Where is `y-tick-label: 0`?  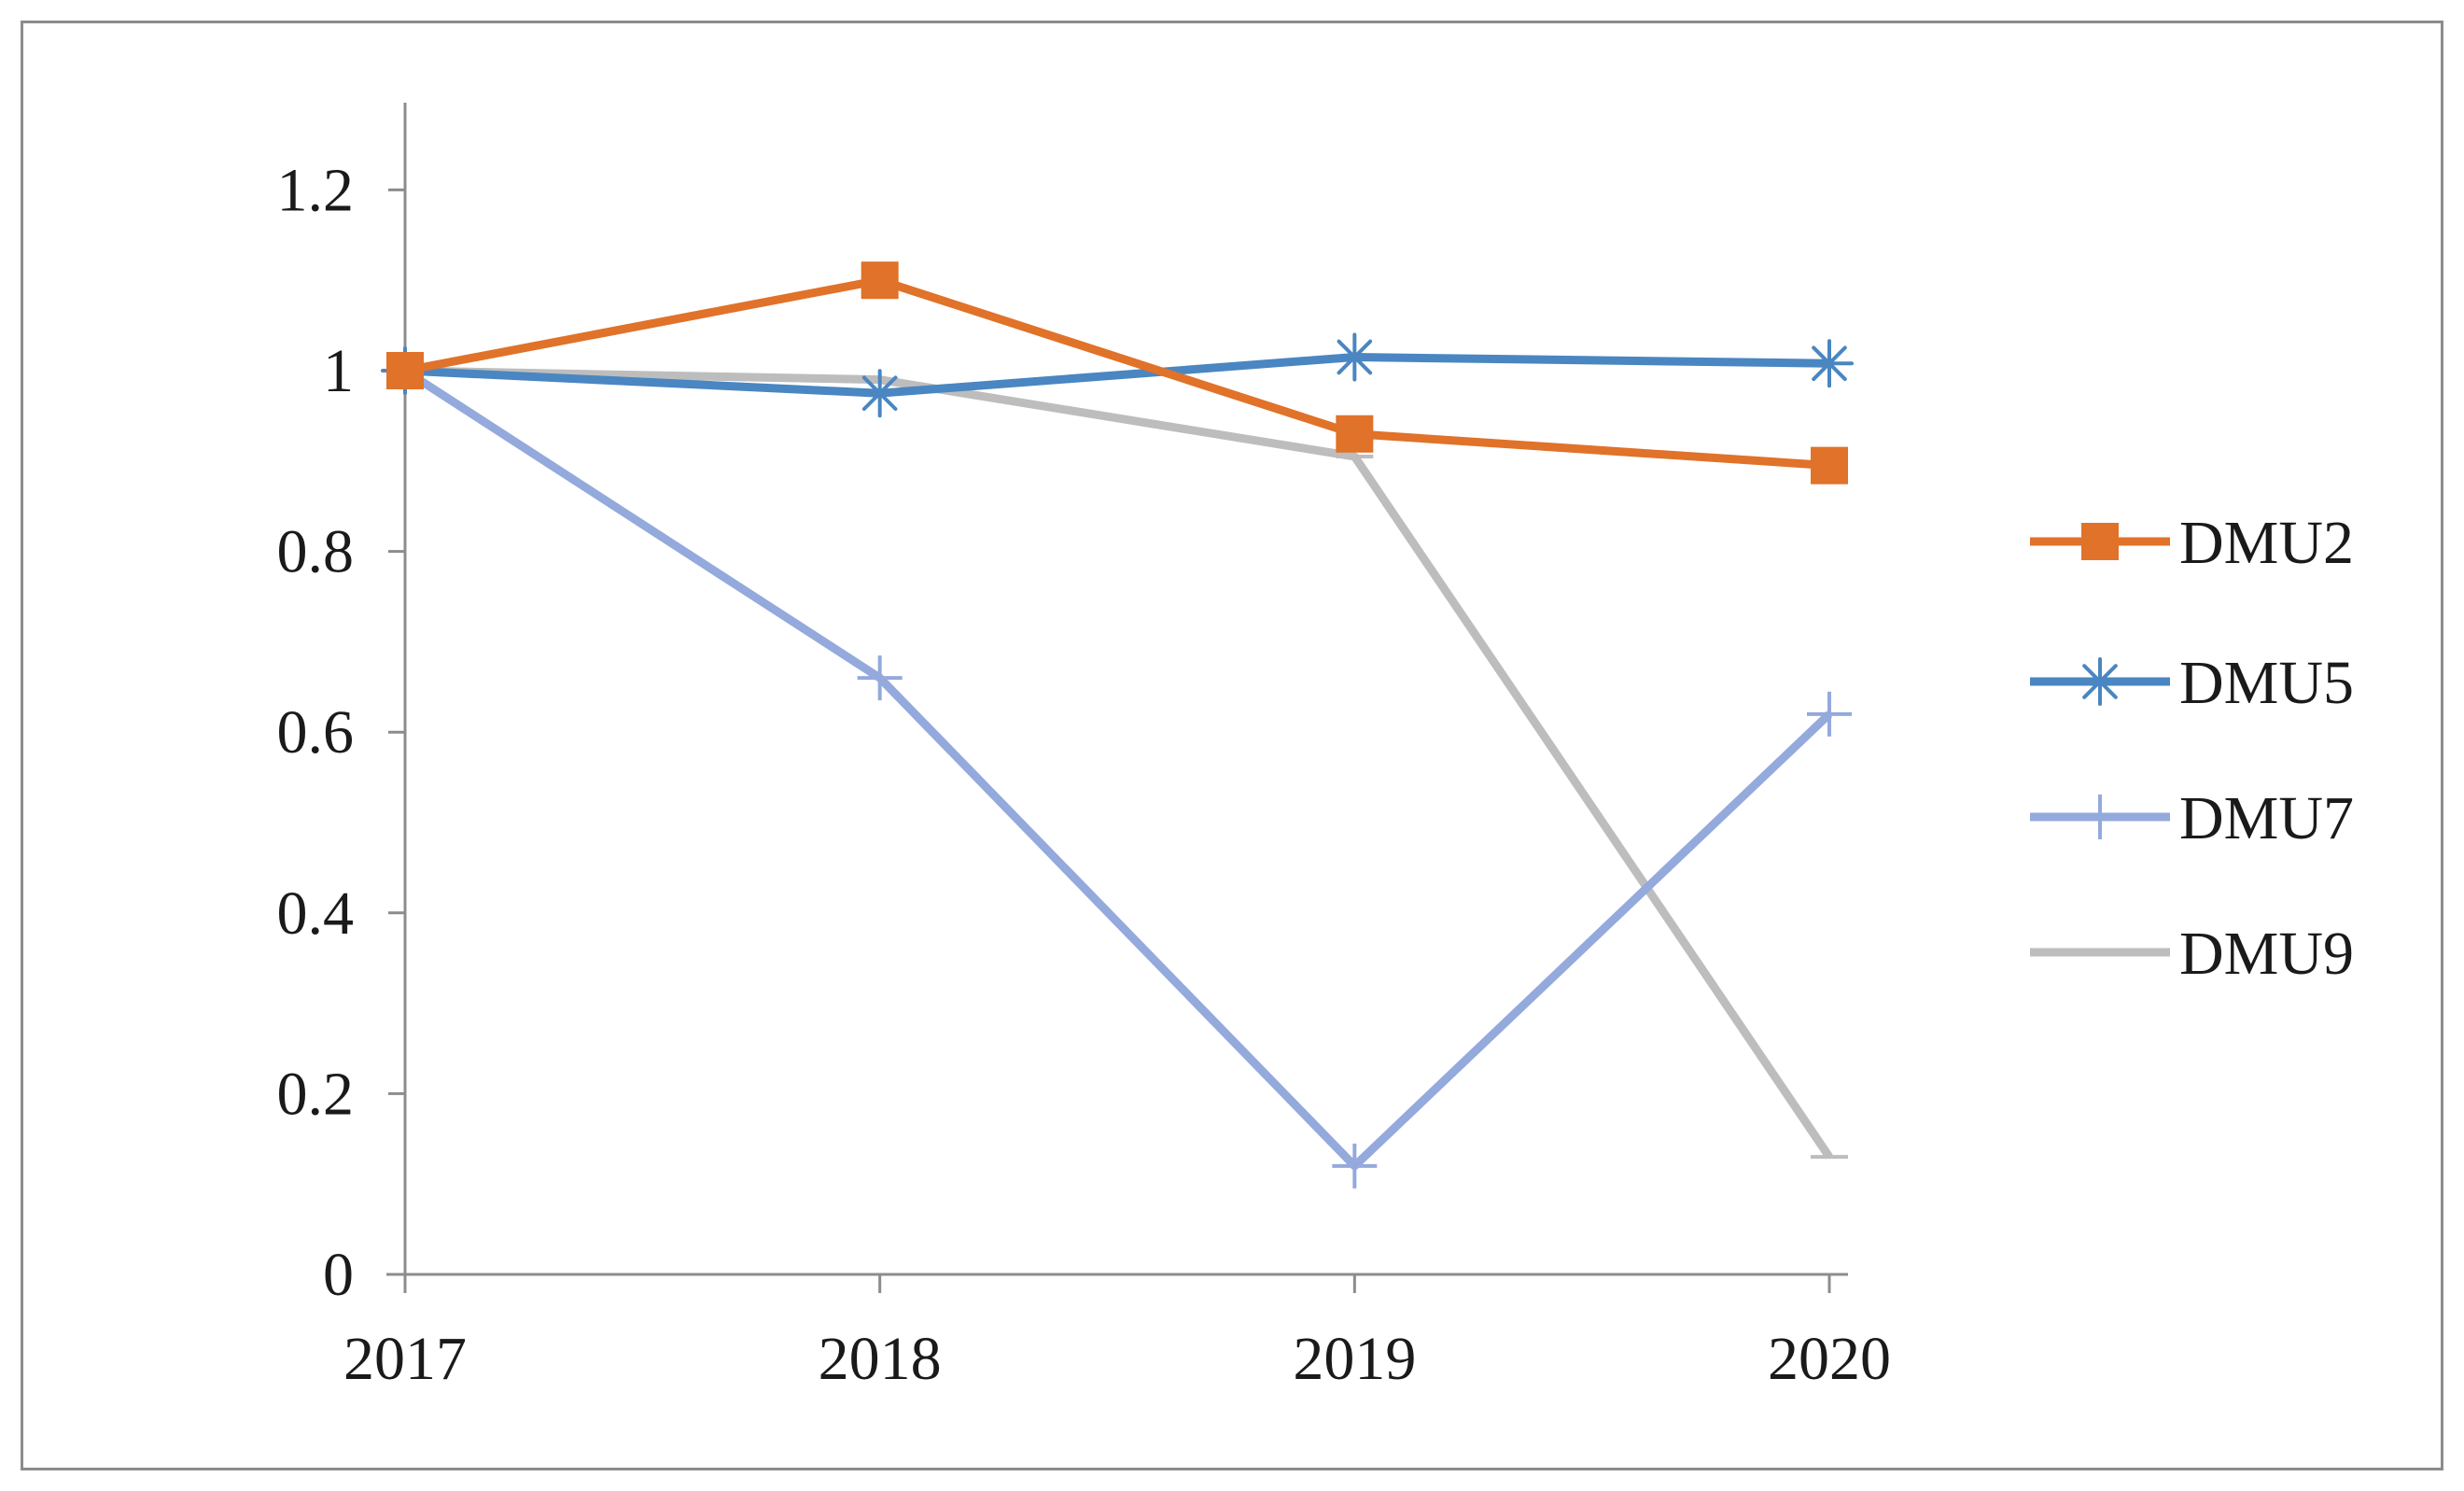 y-tick-label: 0 is located at coordinates (338, 1275).